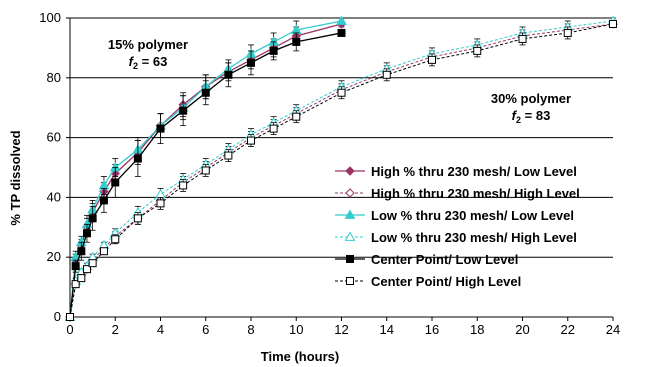 The image size is (648, 367). I want to click on legend-entry-1: High % thru 230 mesh/ Low Level, so click(456, 171).